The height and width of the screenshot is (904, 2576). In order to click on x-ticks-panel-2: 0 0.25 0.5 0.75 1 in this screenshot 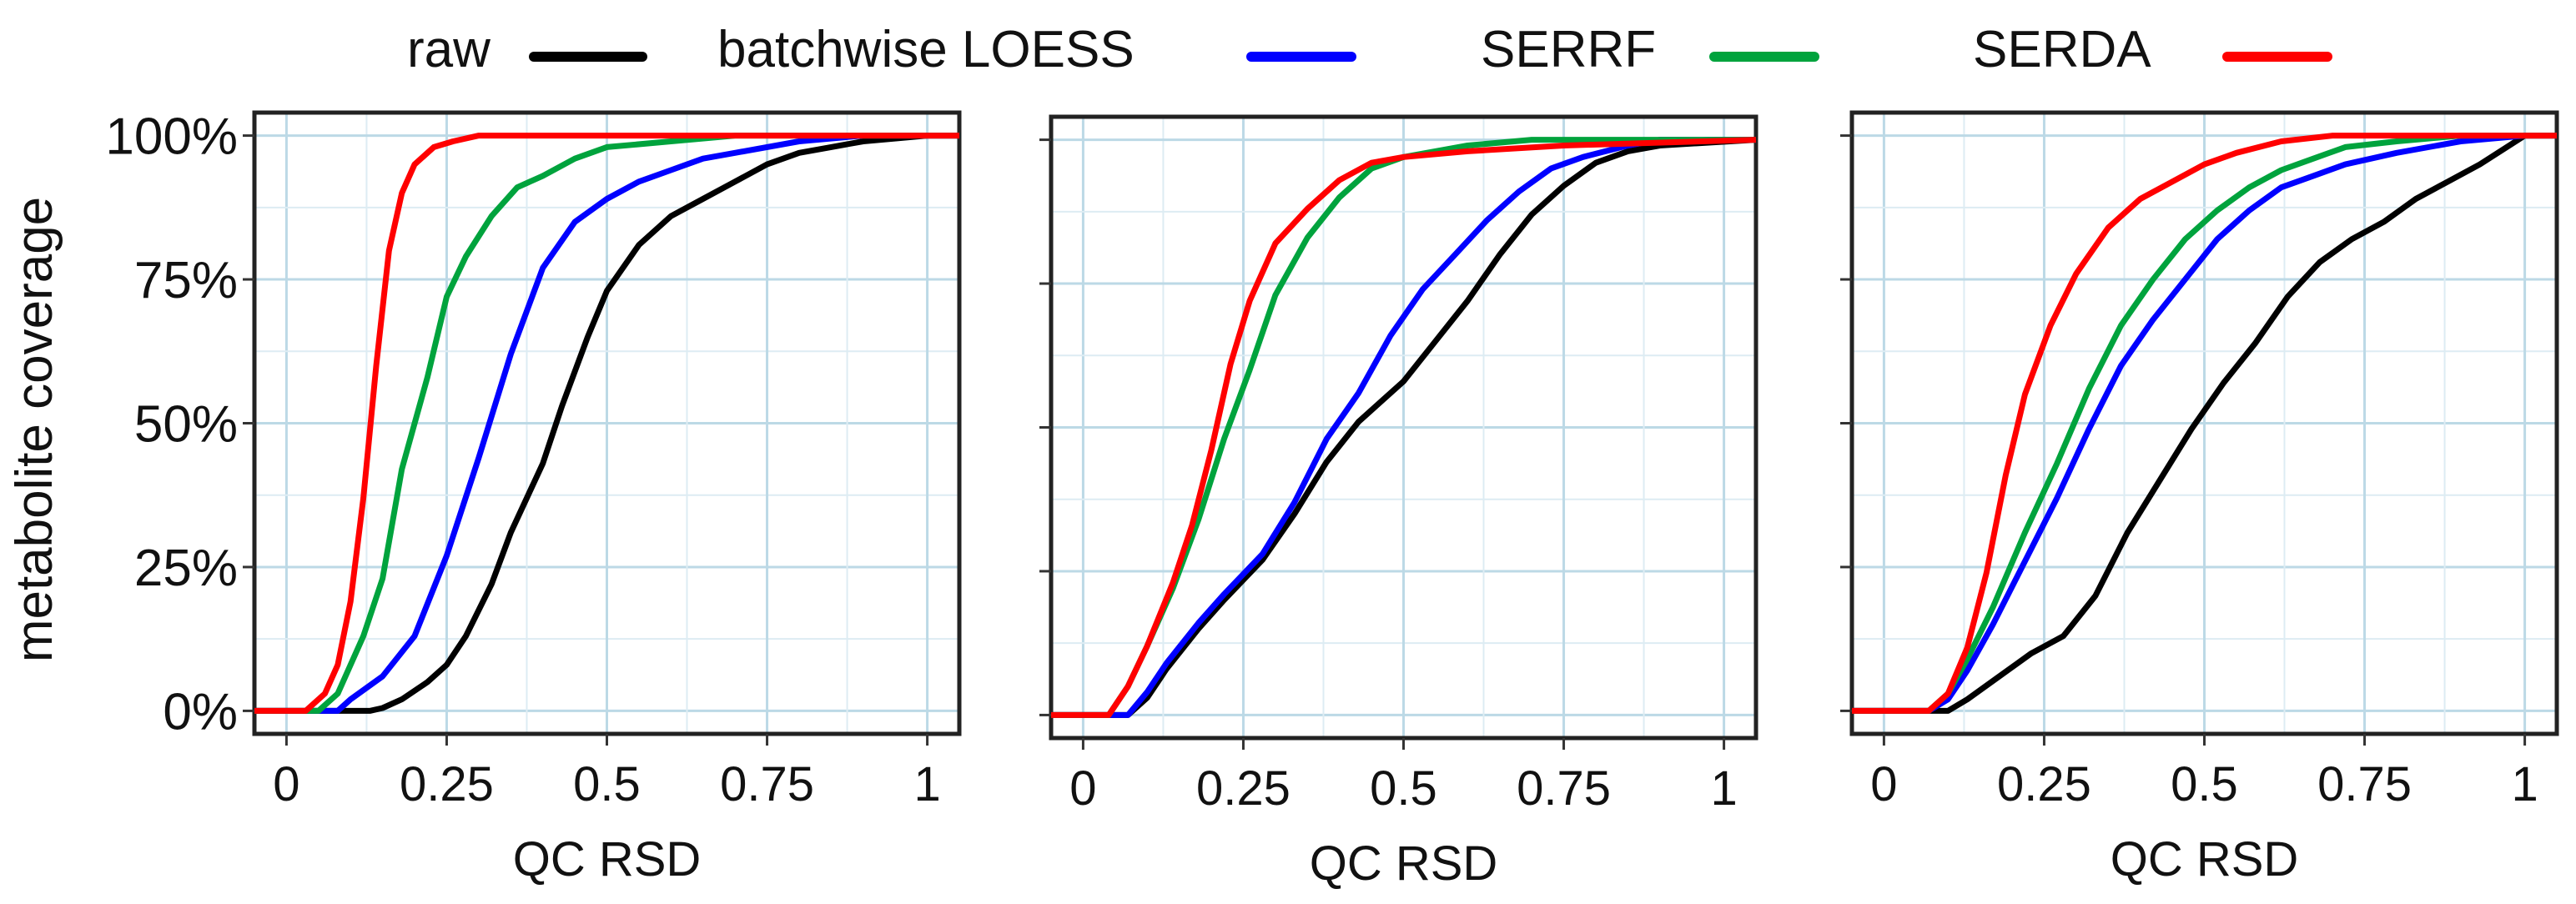, I will do `click(1403, 777)`.